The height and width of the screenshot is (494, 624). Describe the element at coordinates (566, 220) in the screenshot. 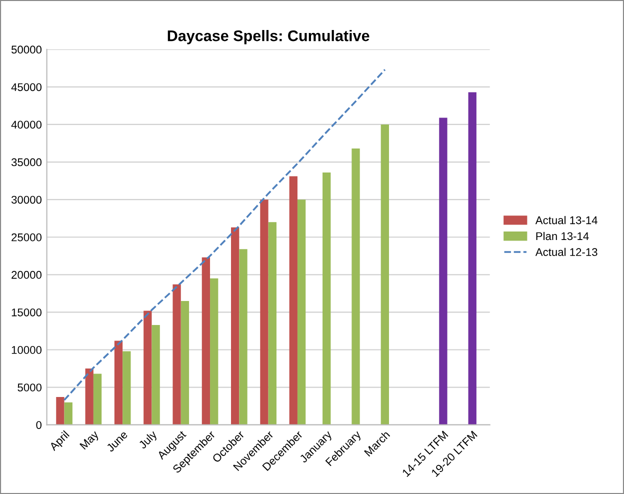

I see `legend-label: Actual 13-14` at that location.